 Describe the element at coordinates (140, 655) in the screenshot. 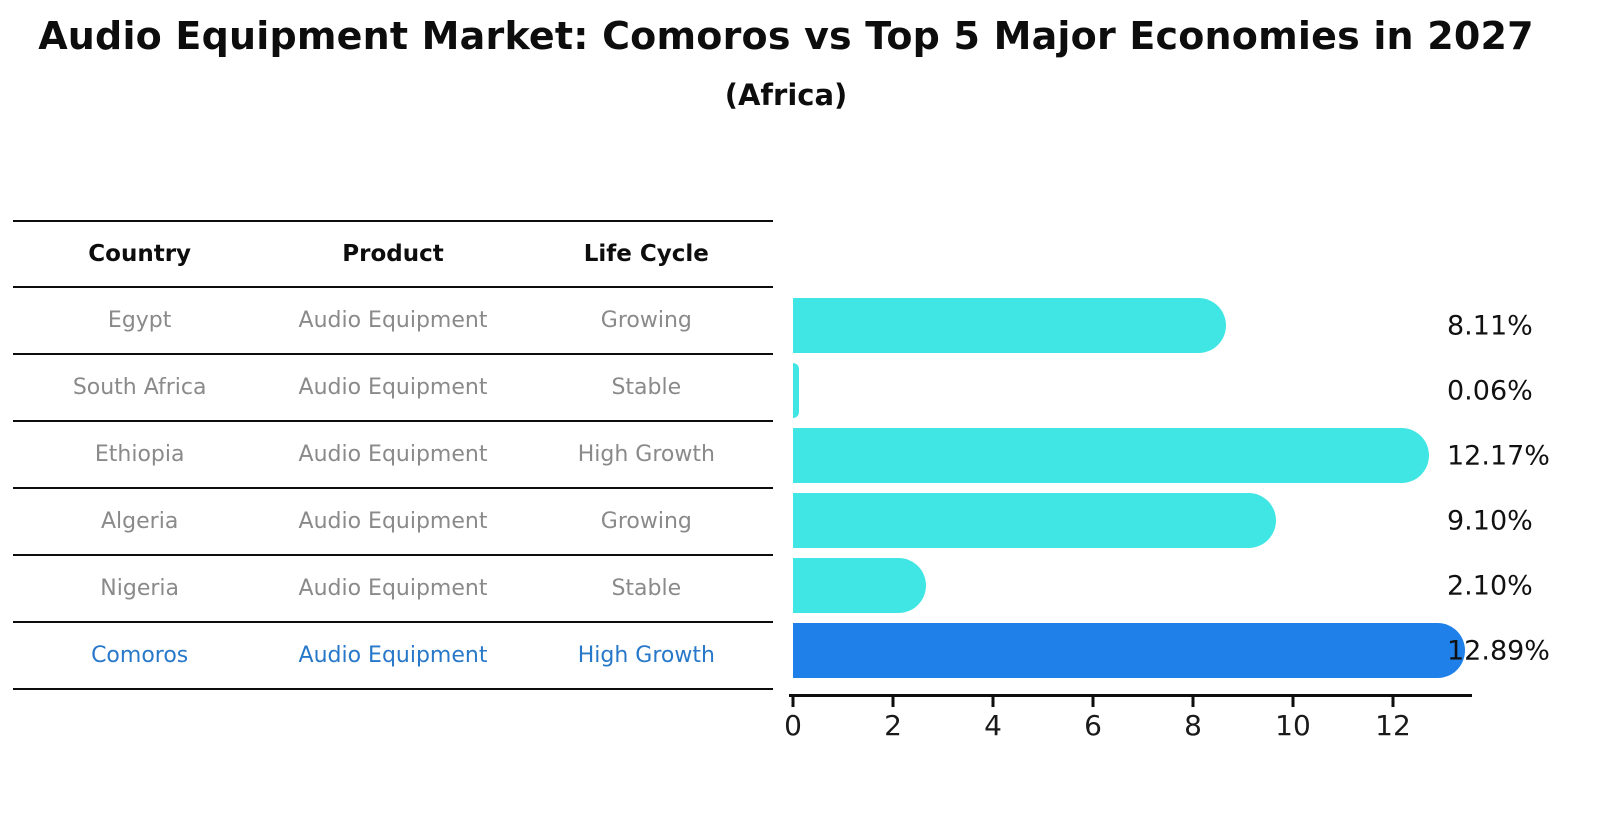

I see `cell-country: Comoros` at that location.